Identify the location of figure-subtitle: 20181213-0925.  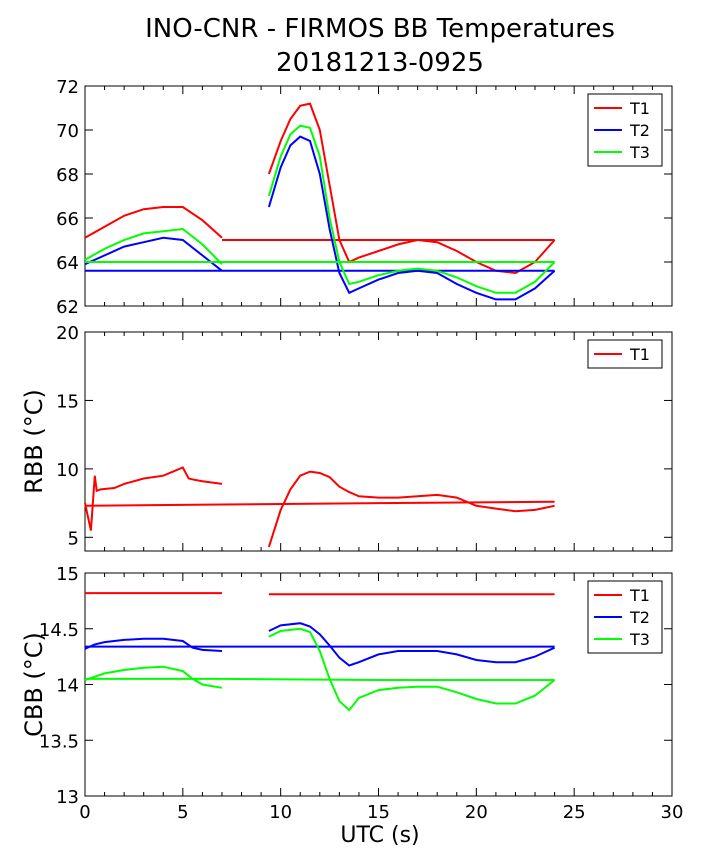
(380, 63).